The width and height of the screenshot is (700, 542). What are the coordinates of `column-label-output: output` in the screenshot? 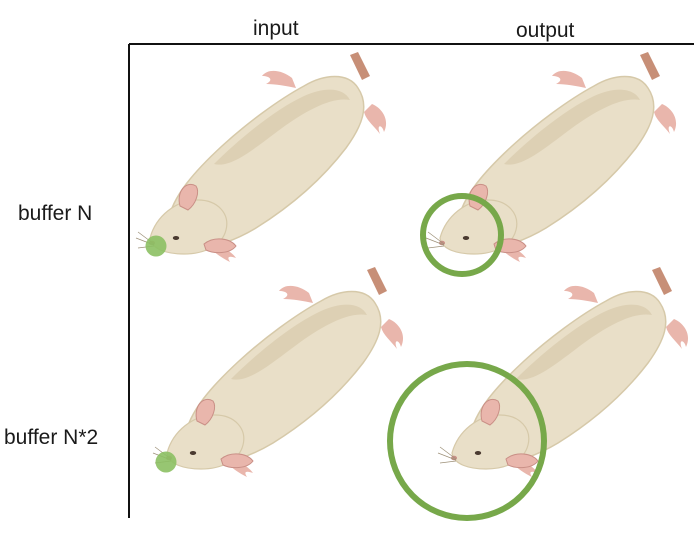 It's located at (545, 30).